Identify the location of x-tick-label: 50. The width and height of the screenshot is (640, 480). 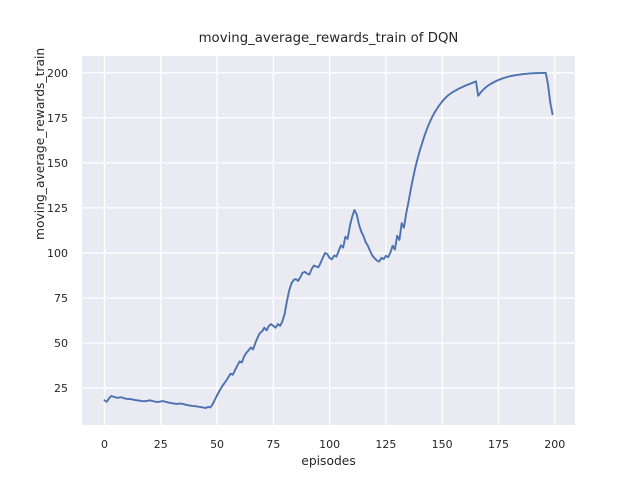
(217, 444).